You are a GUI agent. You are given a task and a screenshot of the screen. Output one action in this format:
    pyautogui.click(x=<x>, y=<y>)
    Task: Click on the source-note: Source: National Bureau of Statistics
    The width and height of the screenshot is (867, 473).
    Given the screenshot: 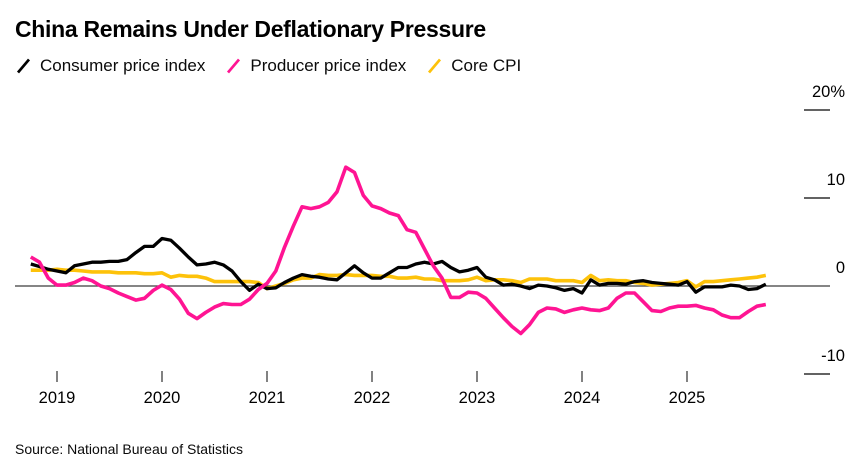 What is the action you would take?
    pyautogui.click(x=129, y=449)
    